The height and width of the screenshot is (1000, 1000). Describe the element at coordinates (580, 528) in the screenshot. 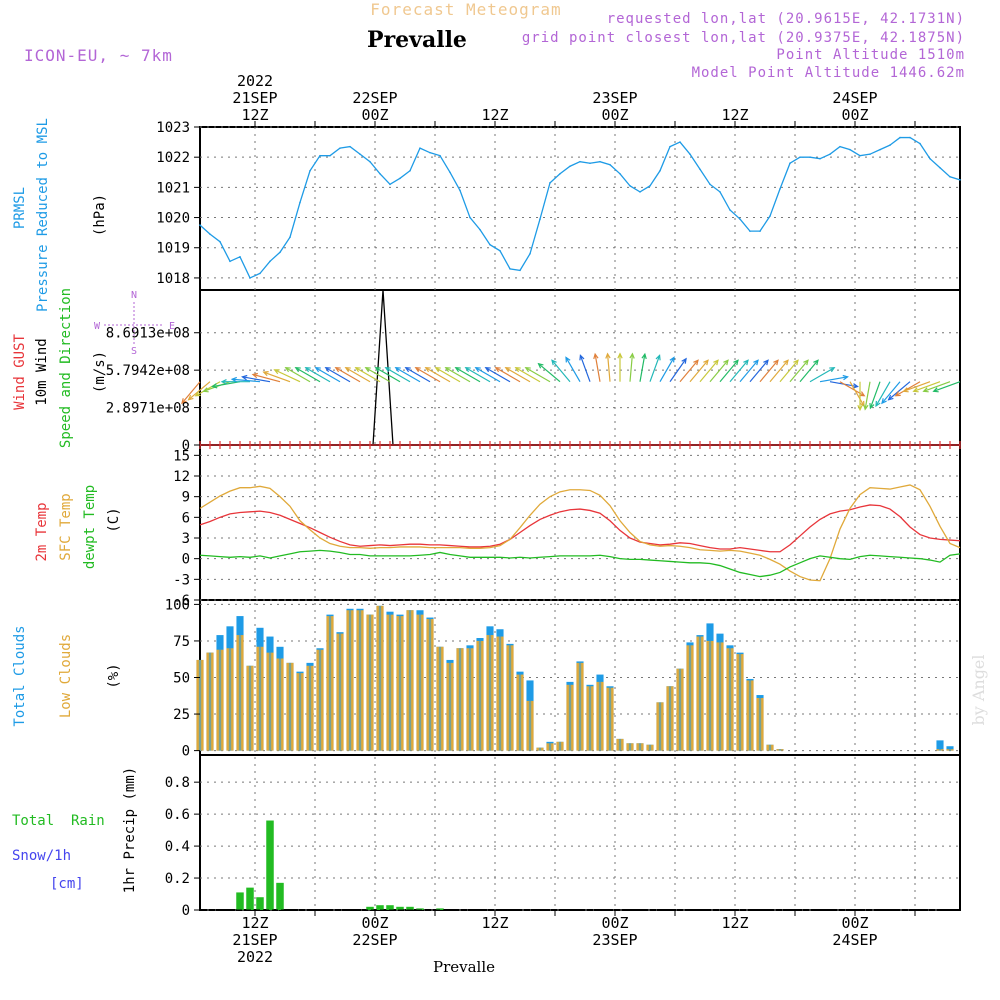

I see `temp-line-2m-temp` at that location.